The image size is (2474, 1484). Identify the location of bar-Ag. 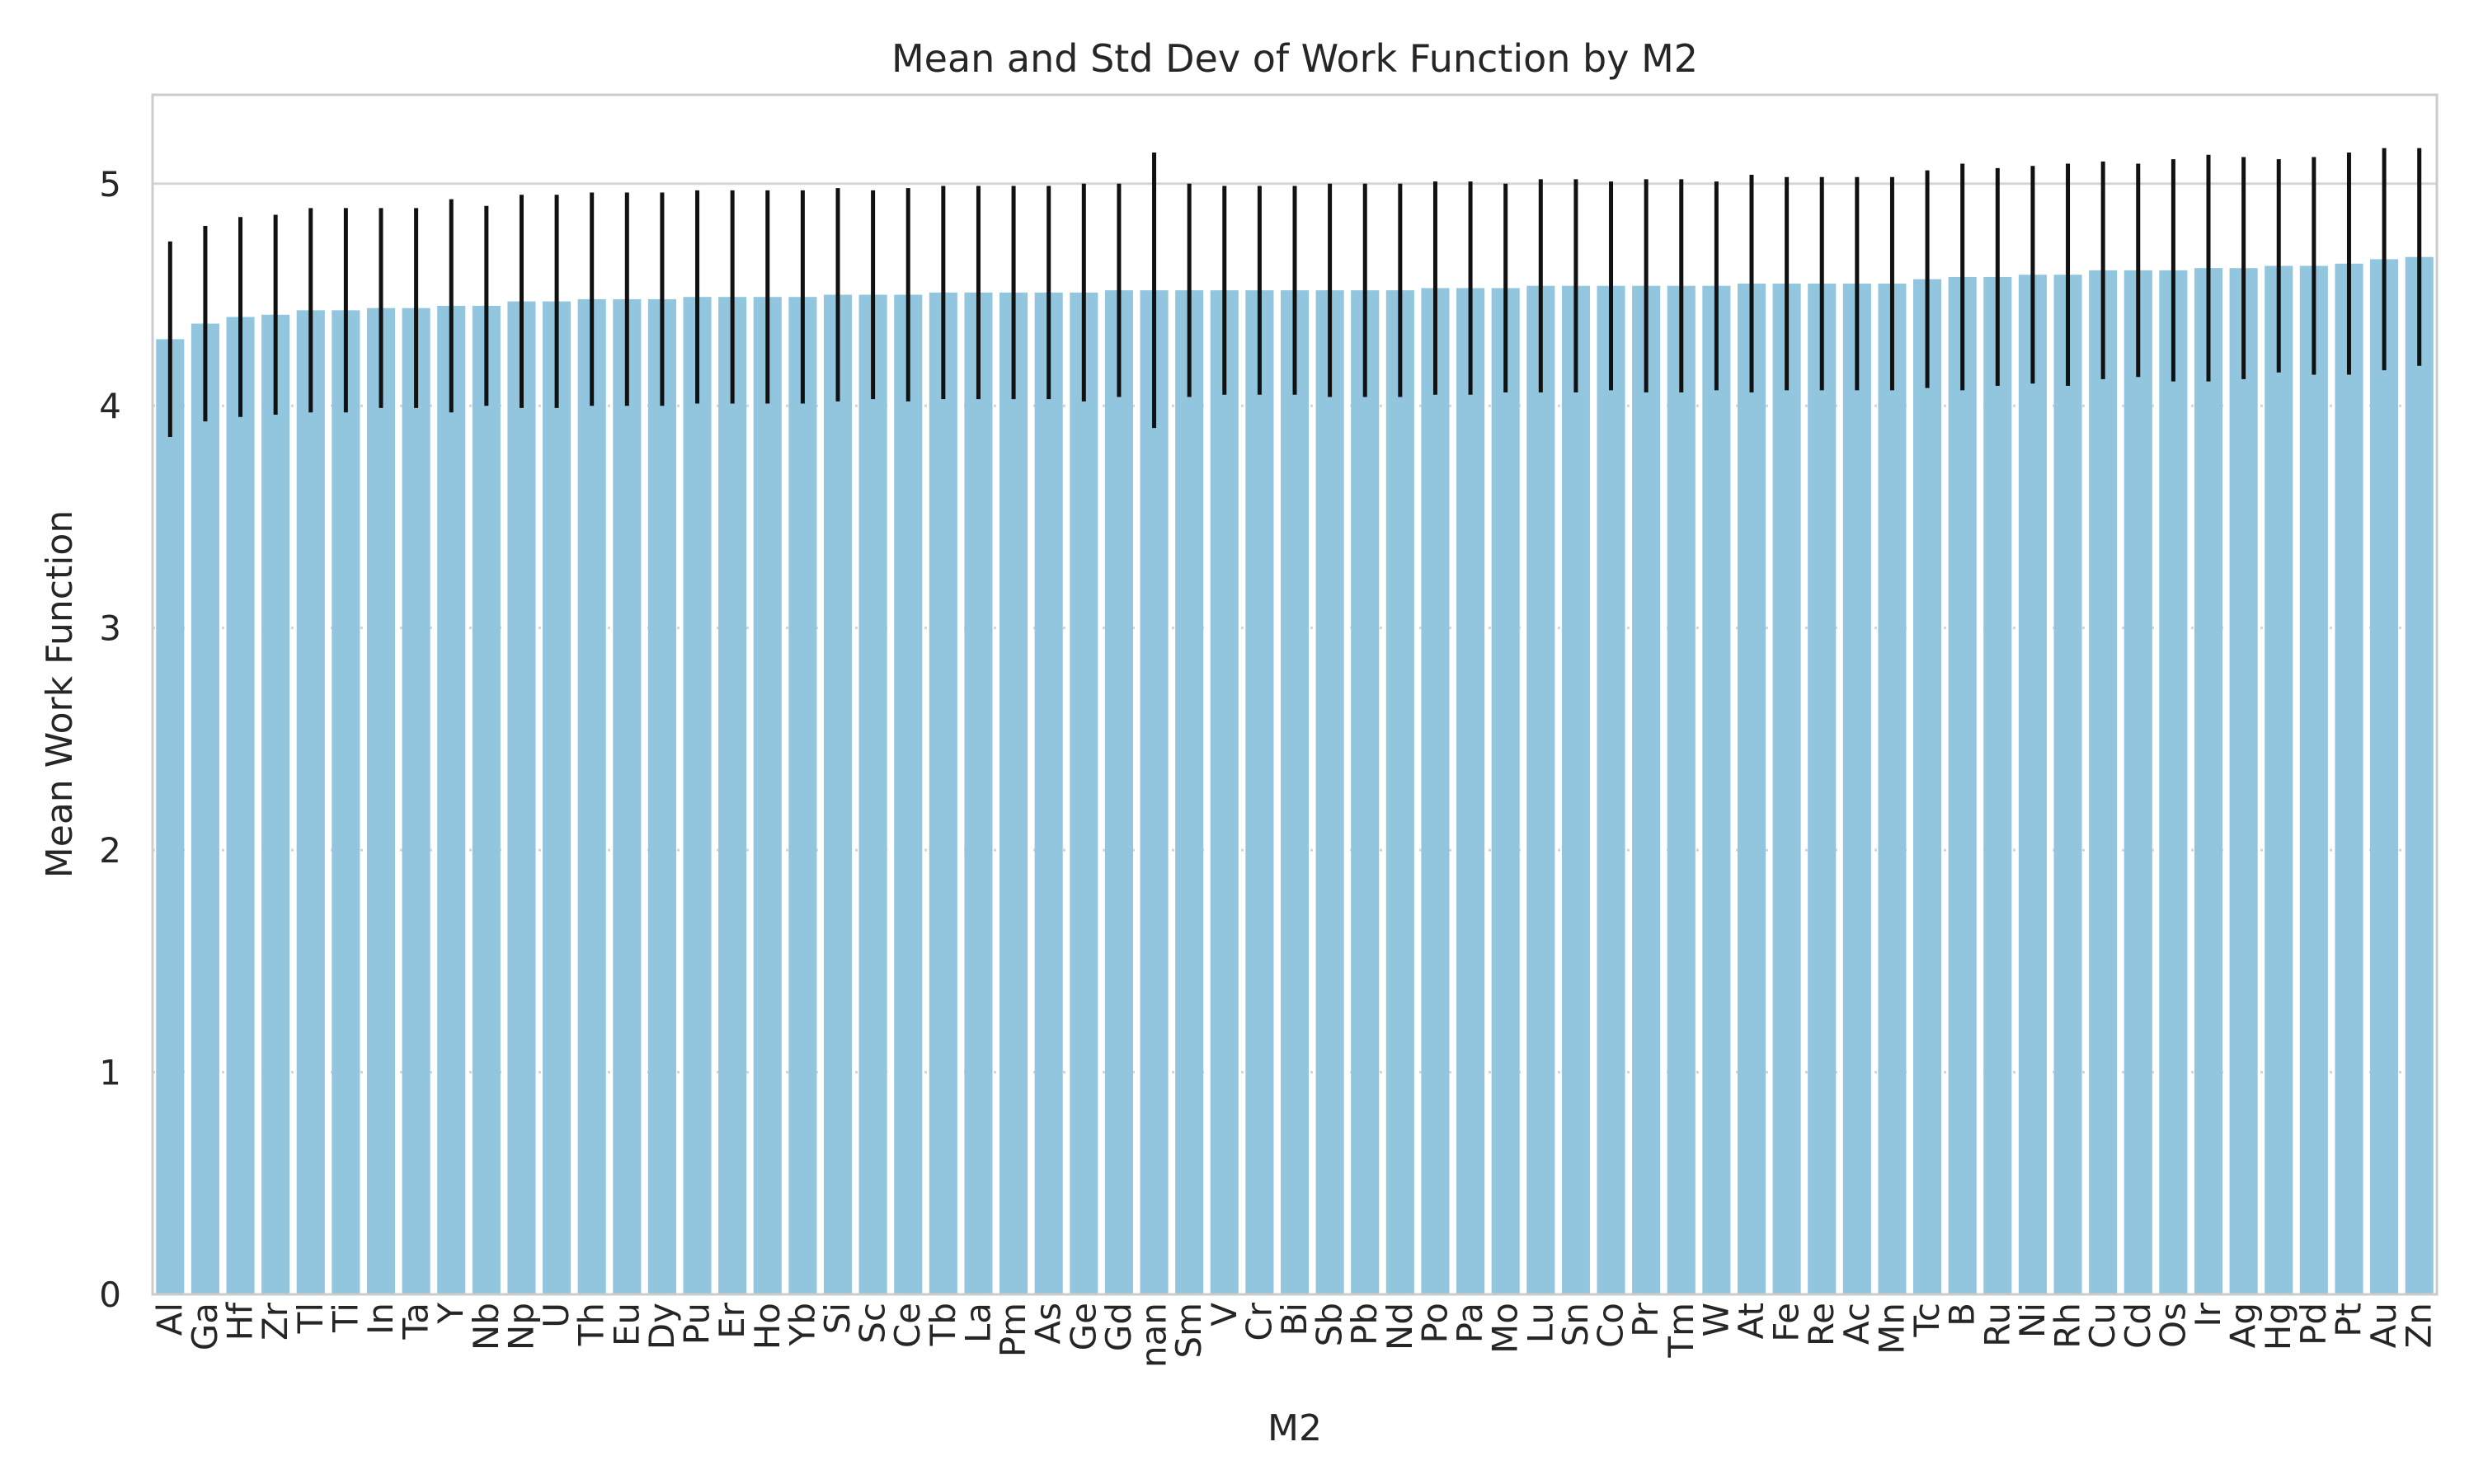
(2243, 781).